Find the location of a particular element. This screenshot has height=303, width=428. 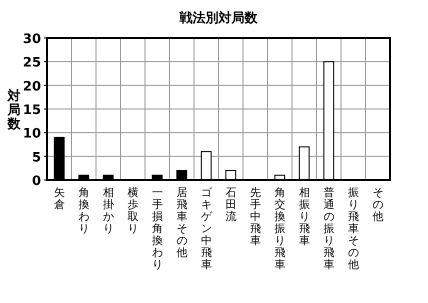

x-tick-label: 矢倉 is located at coordinates (59, 198).